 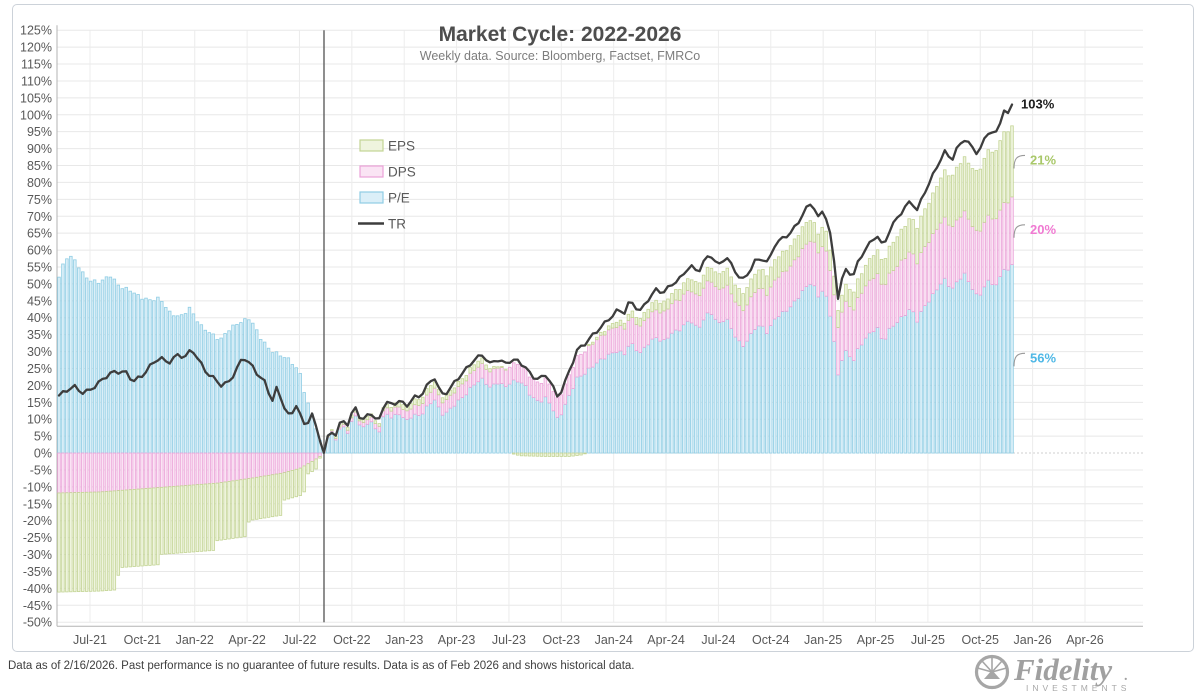 I want to click on x-tick-label: Apr-26, so click(x=1085, y=640).